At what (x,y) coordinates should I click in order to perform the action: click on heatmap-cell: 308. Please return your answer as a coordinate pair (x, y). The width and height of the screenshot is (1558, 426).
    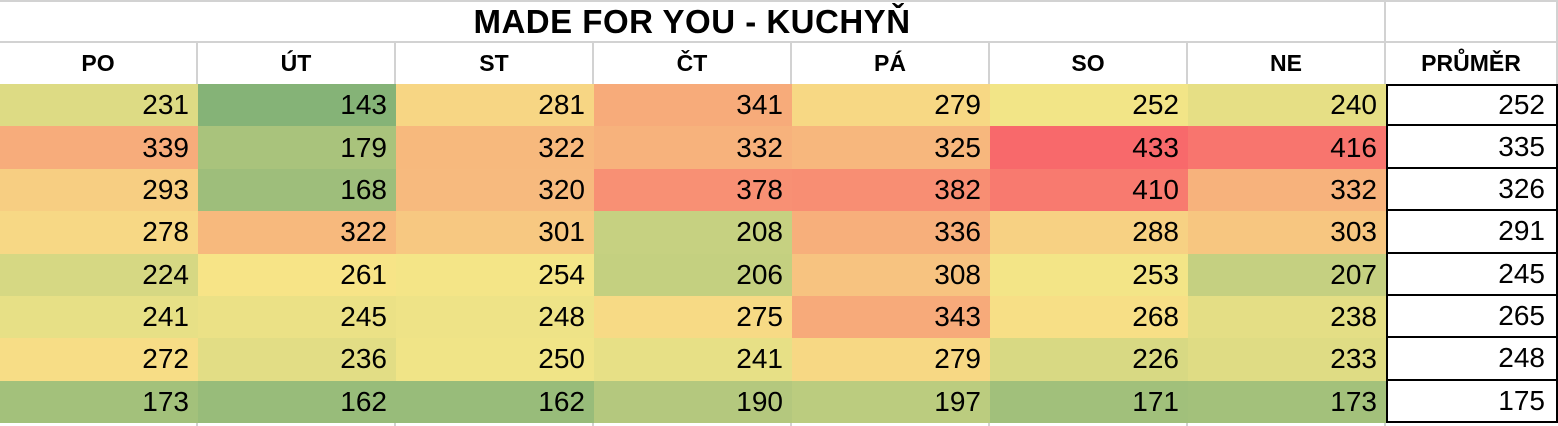
    Looking at the image, I should click on (891, 274).